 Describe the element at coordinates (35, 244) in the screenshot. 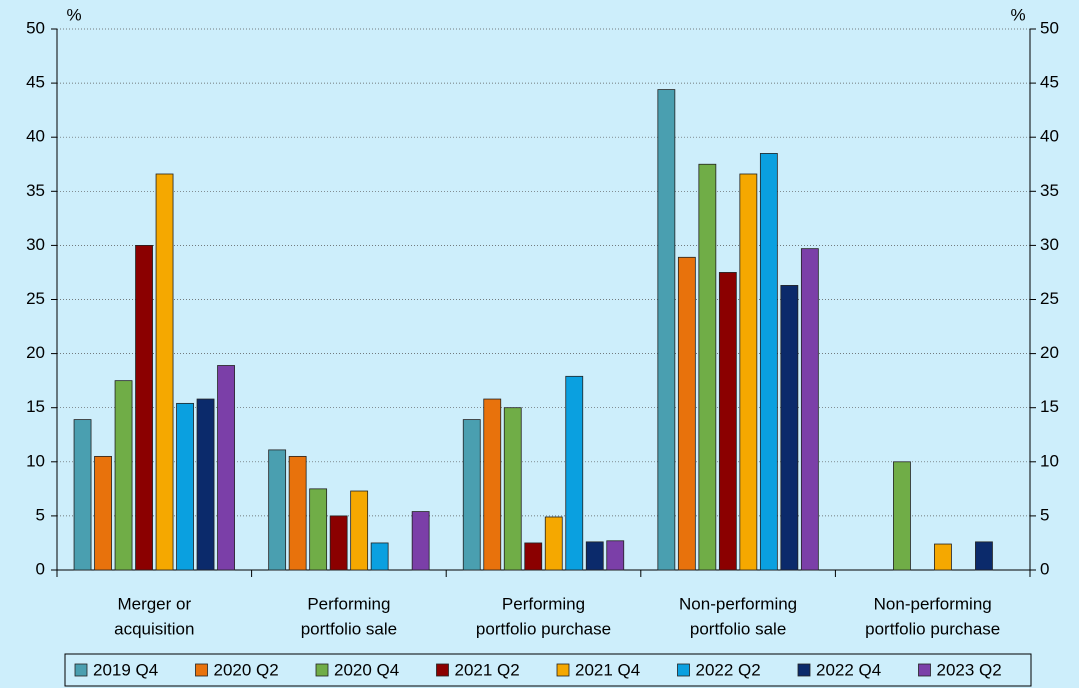

I see `y-tick-label: 30` at that location.